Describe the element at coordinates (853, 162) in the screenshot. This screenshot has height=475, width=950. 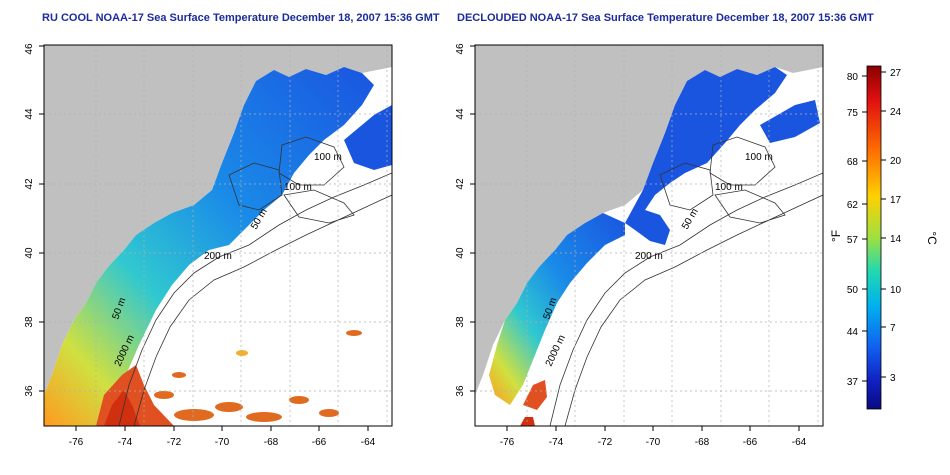
I see `svg-text: 68` at that location.